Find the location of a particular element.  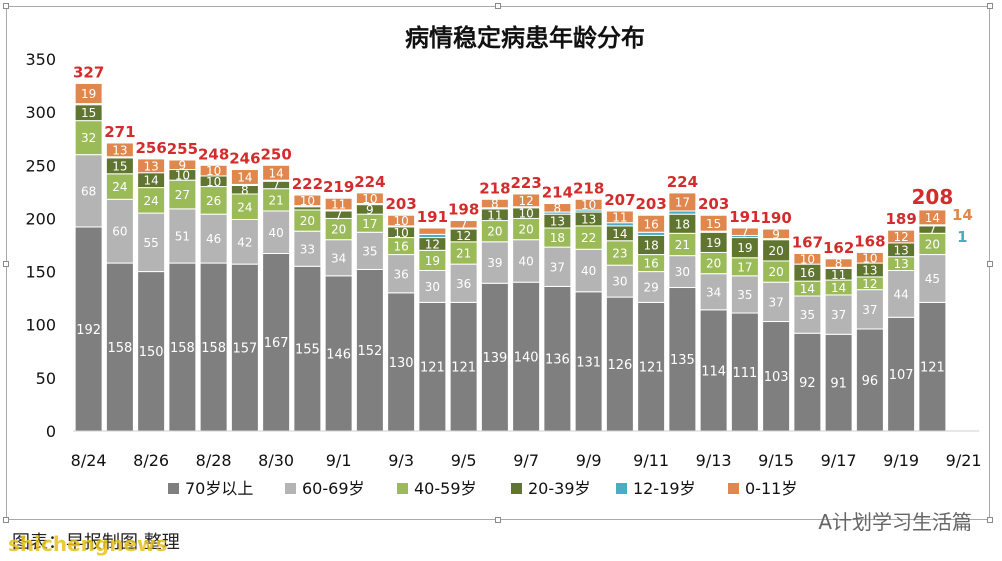

total-label: 224 is located at coordinates (369, 182).